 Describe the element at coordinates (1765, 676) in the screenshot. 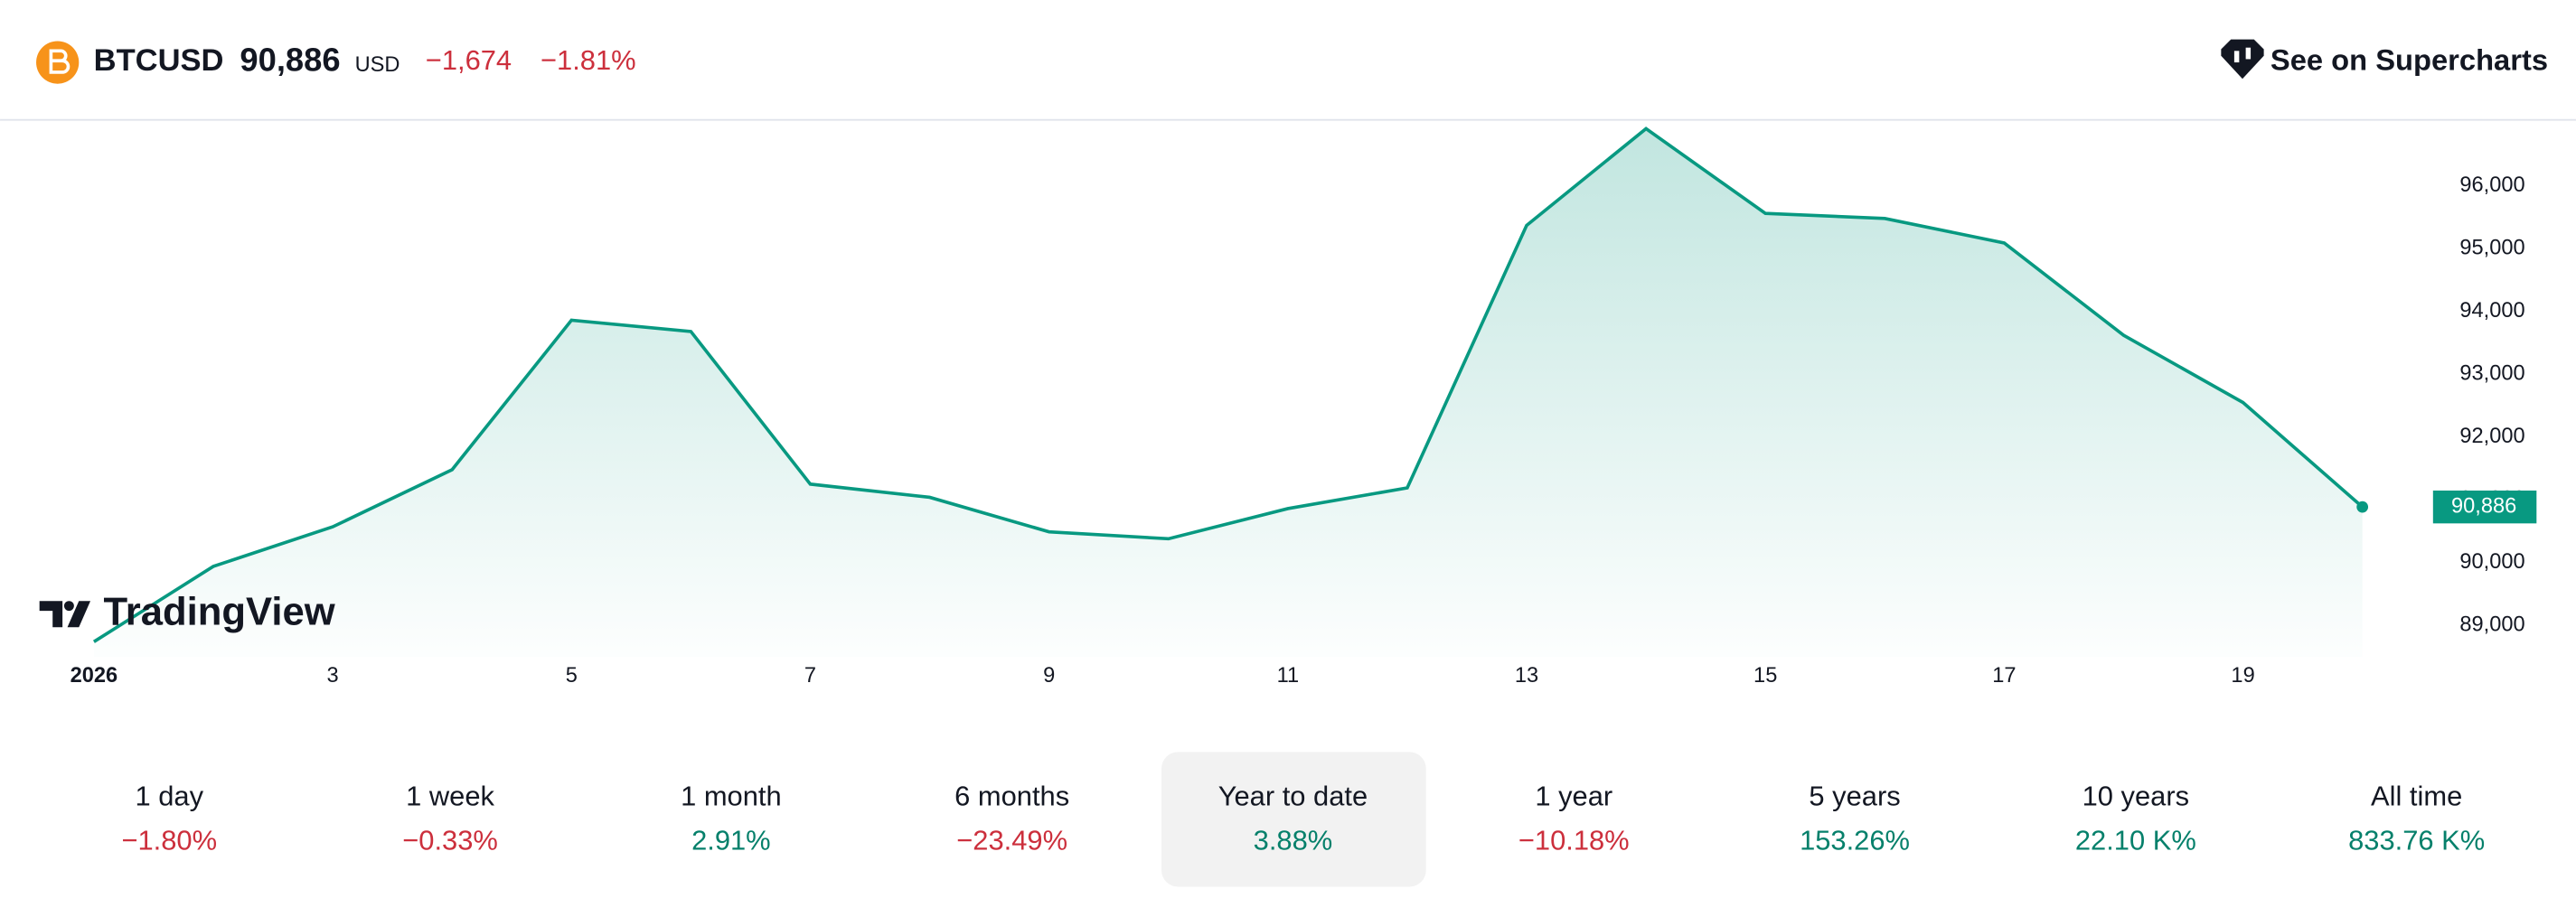

I see `x-tick-label: 15` at that location.